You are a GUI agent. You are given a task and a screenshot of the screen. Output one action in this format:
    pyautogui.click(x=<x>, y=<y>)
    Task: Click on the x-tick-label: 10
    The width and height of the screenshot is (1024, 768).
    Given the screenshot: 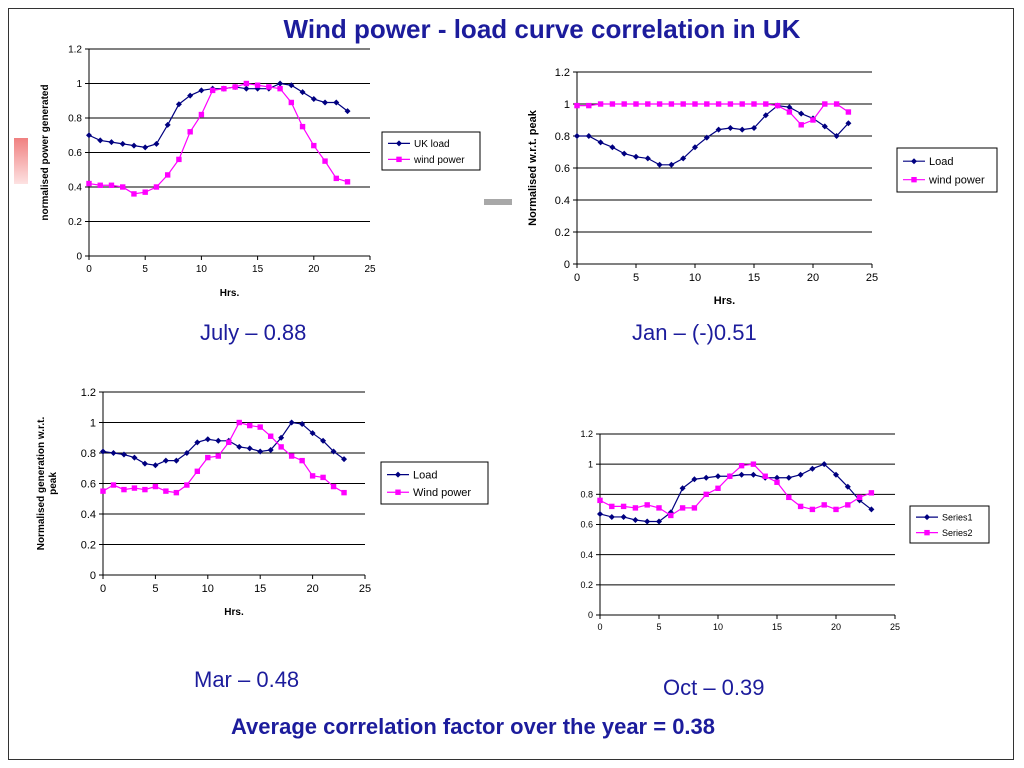 What is the action you would take?
    pyautogui.click(x=718, y=627)
    